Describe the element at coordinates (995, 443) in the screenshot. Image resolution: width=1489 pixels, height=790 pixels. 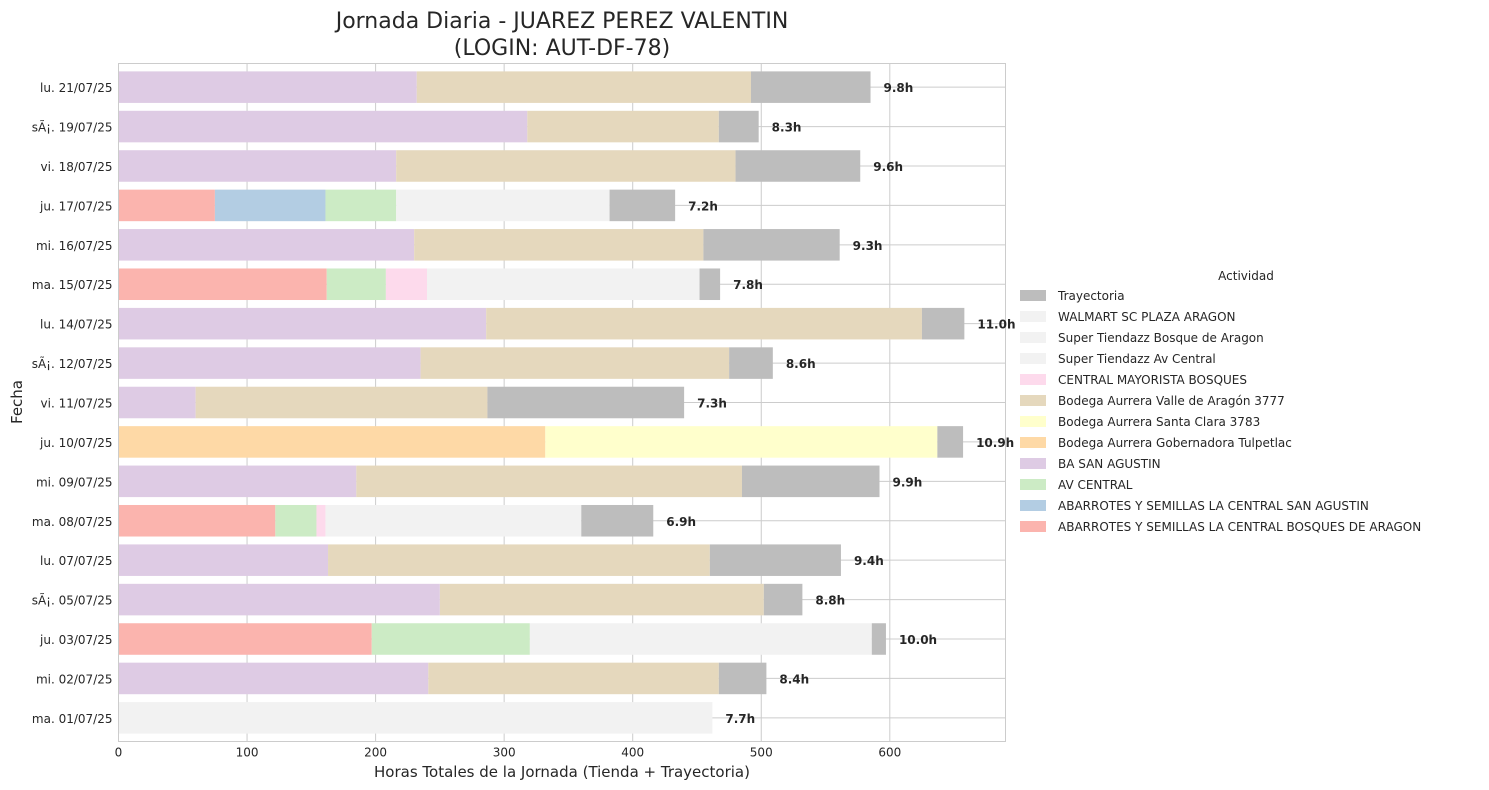
I see `total-label: 10.9h` at that location.